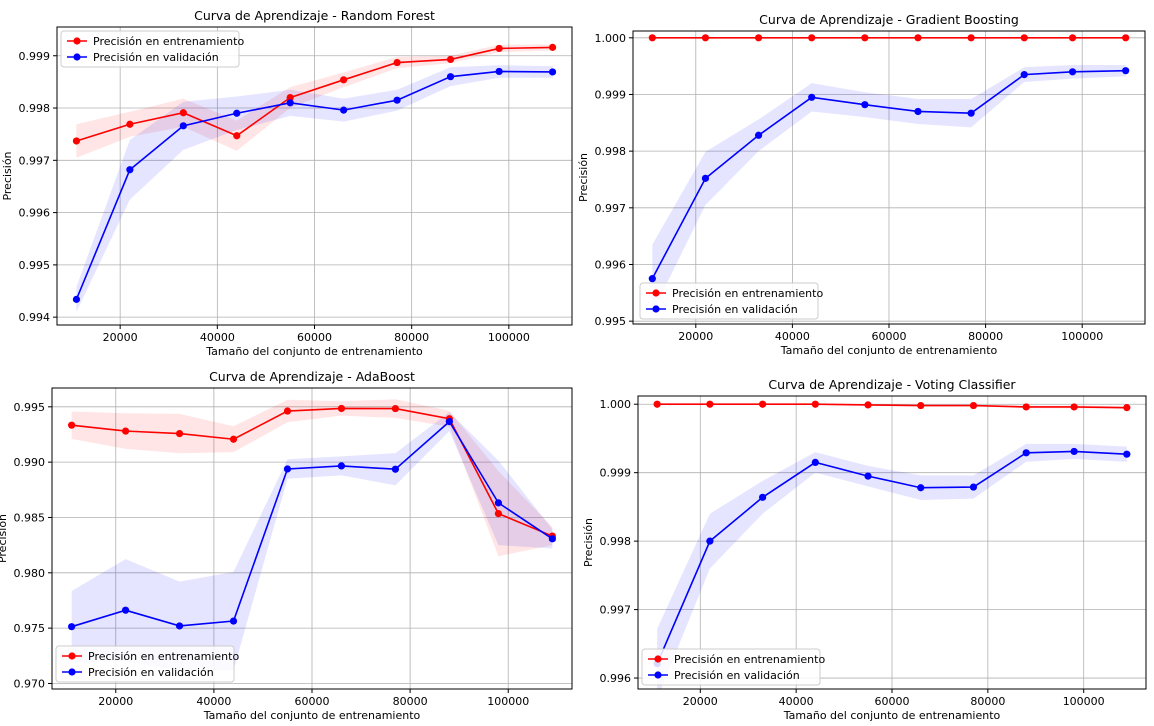 The image size is (1154, 726). Describe the element at coordinates (611, 94) in the screenshot. I see `y-tick-label: 0.999` at that location.